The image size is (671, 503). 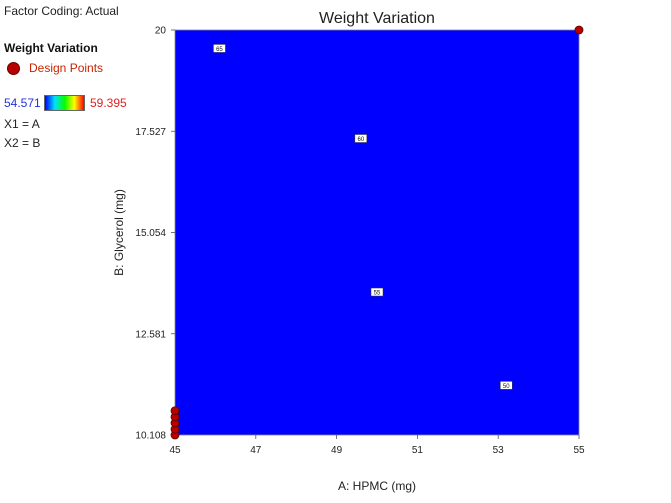 I want to click on contour-label-65: 65, so click(x=219, y=50).